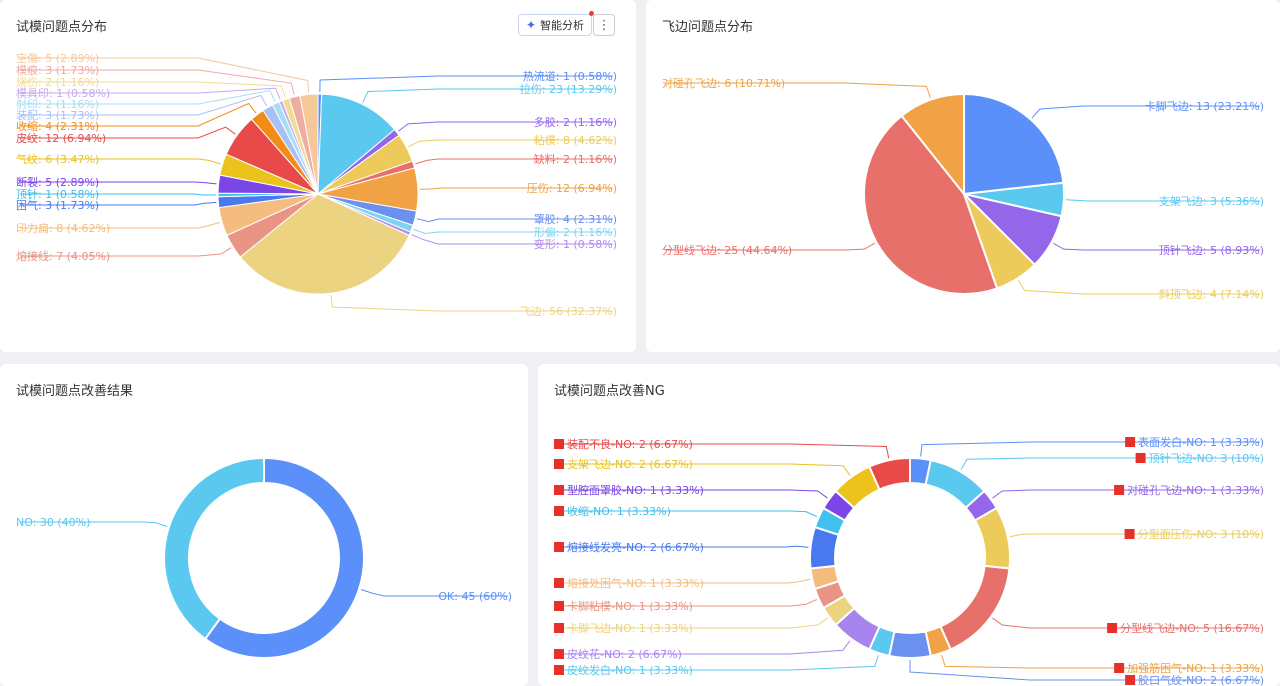 The height and width of the screenshot is (686, 1280). What do you see at coordinates (630, 628) in the screenshot?
I see `slice-label: 卡脚飞边-NO: 1 (3.33%)` at bounding box center [630, 628].